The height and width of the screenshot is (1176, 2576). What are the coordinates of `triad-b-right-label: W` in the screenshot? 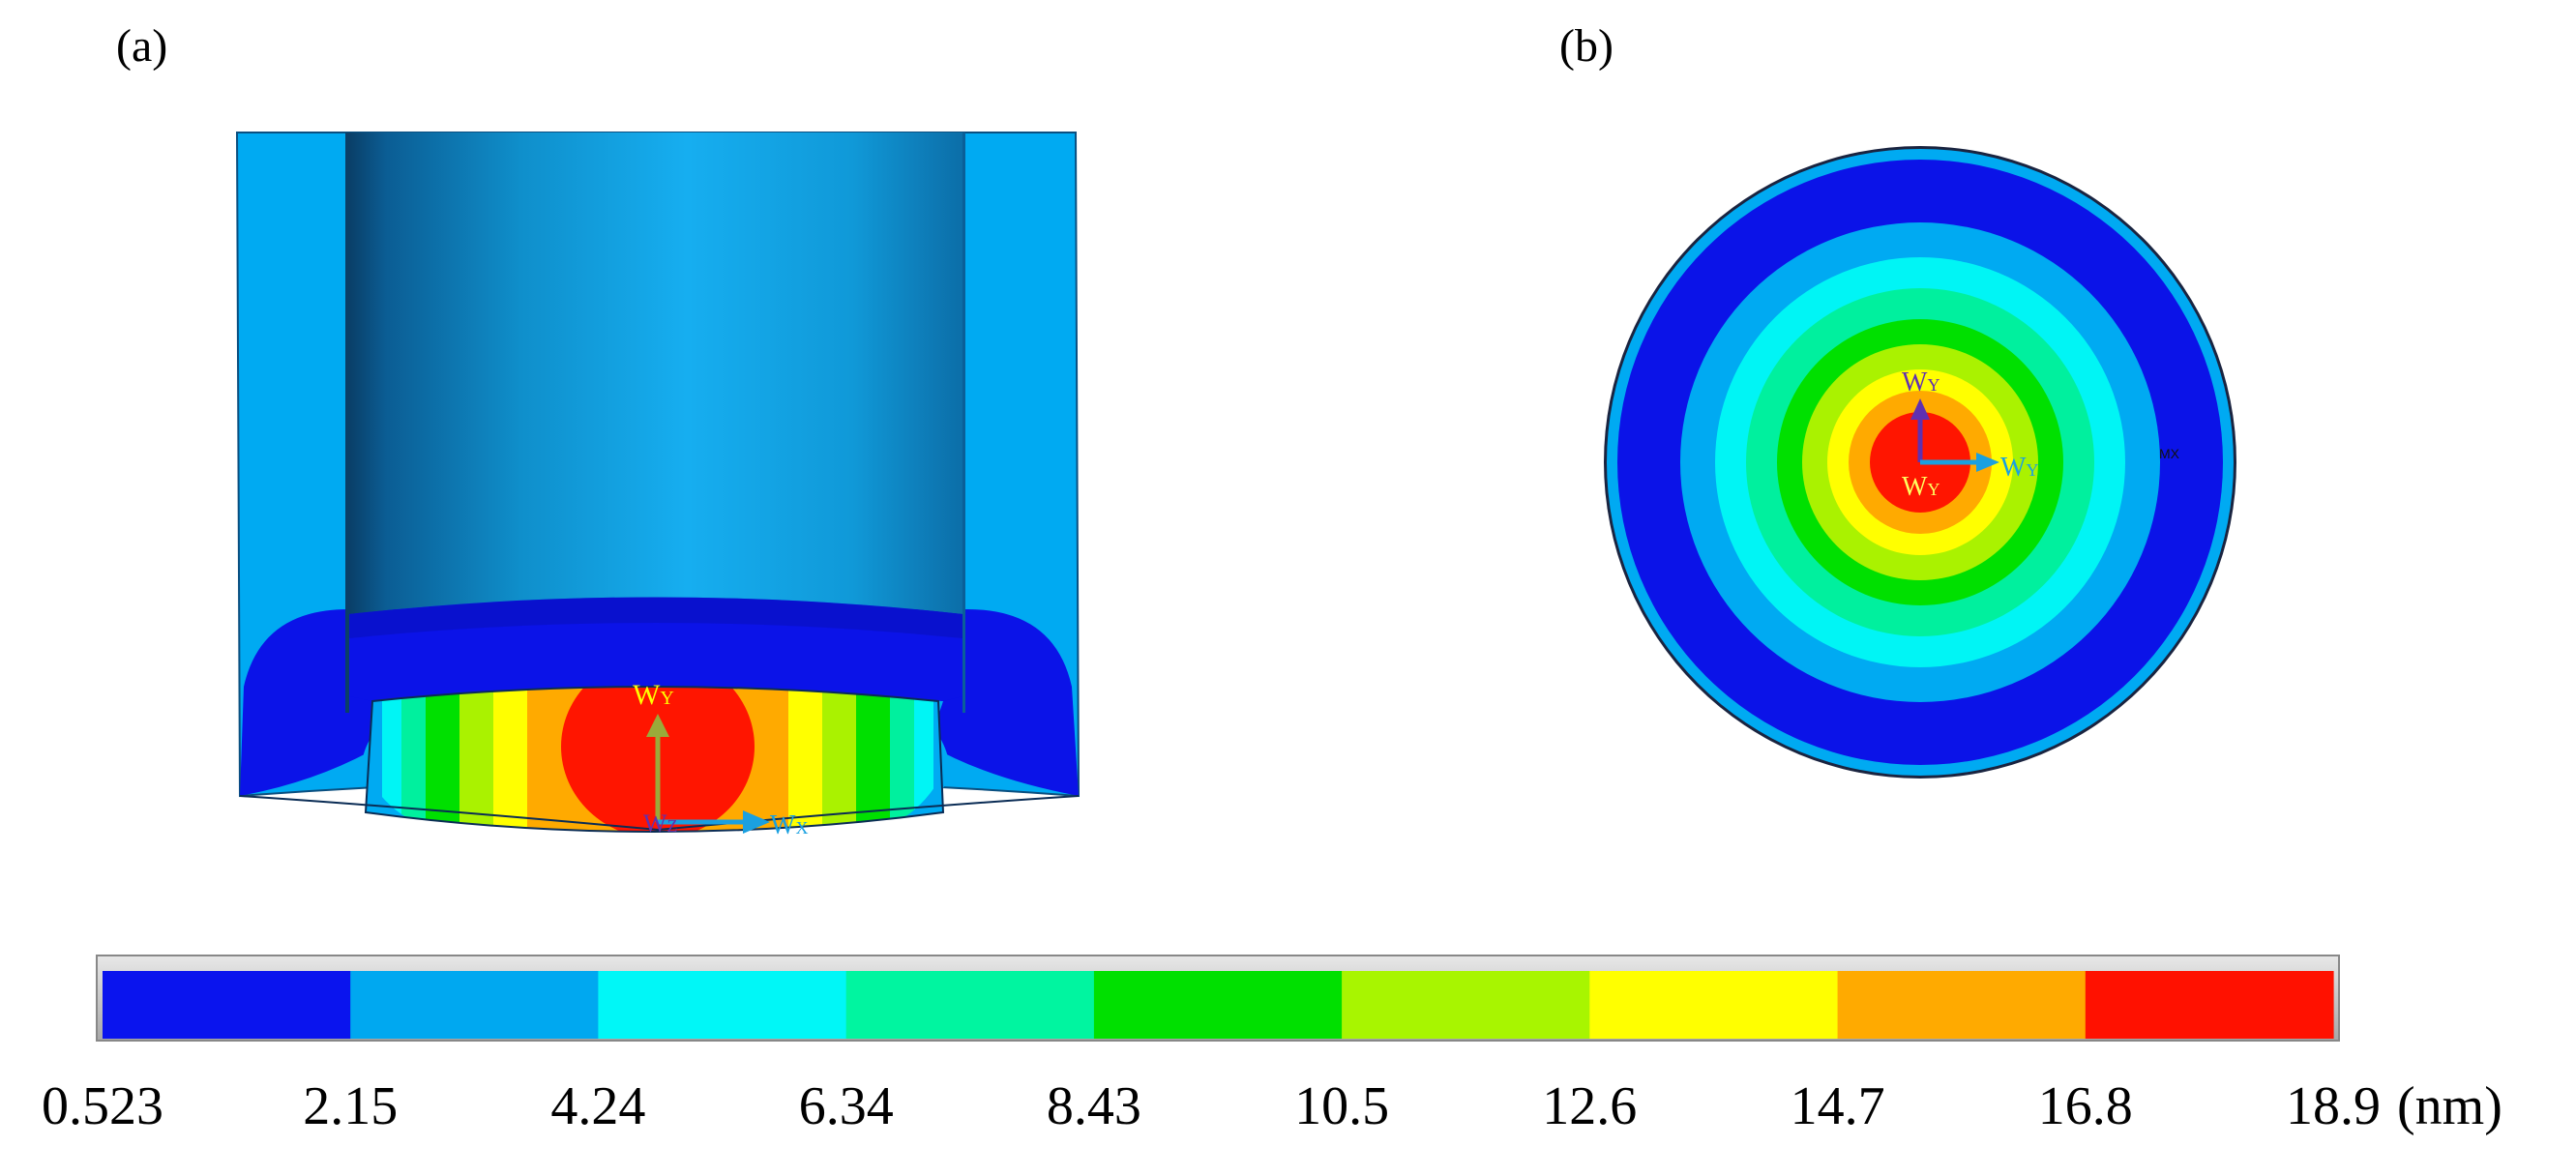 It's located at (2014, 468).